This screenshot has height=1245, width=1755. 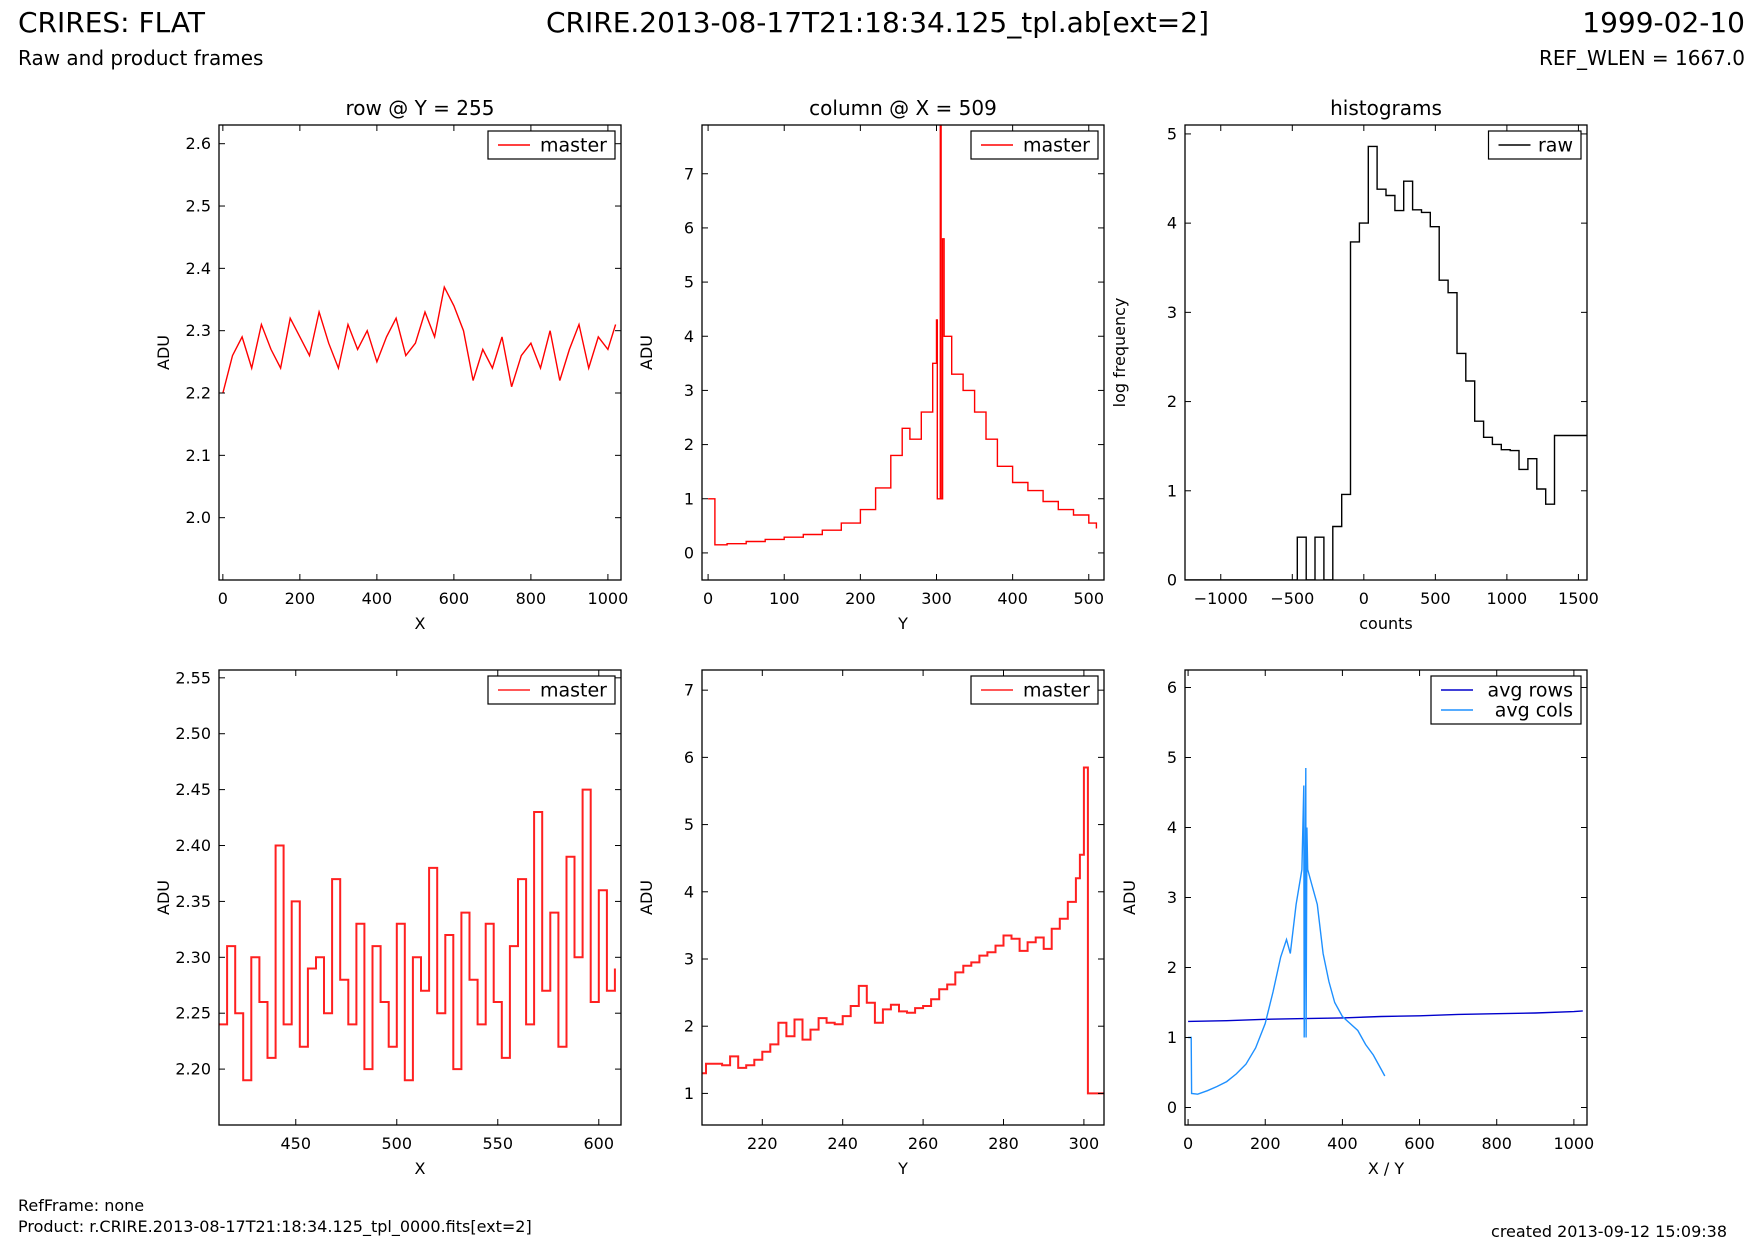 I want to click on chart-title: row @ Y = 255, so click(x=420, y=108).